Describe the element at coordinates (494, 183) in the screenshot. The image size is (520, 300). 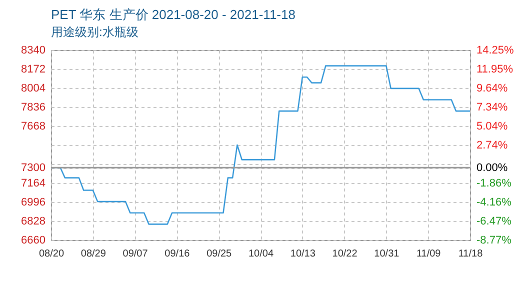
I see `y2-tick-label: -1.86%` at that location.